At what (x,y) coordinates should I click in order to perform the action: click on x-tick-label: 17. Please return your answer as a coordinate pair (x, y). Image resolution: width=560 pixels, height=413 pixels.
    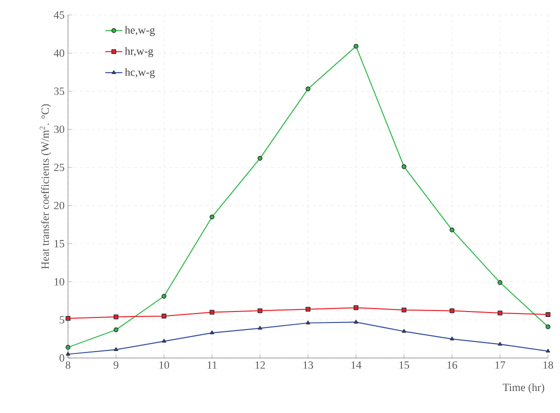
    Looking at the image, I should click on (500, 365).